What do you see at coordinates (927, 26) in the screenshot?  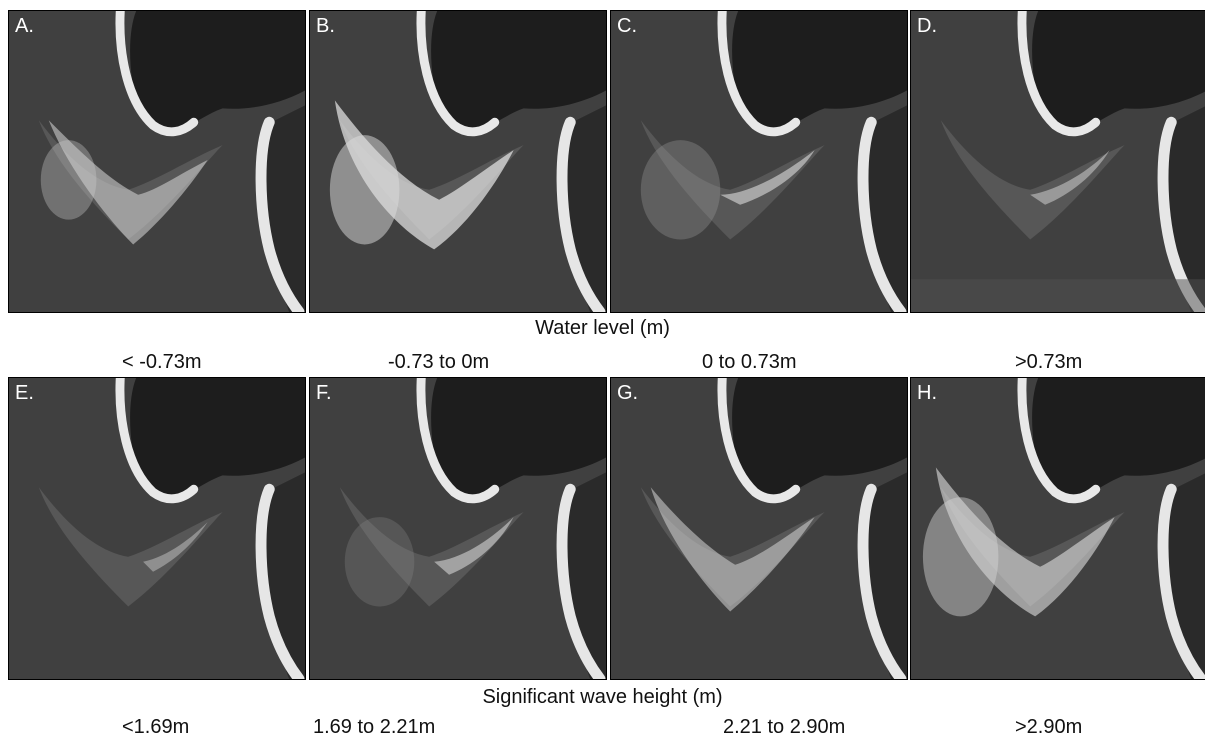 I see `panel-label: D.` at bounding box center [927, 26].